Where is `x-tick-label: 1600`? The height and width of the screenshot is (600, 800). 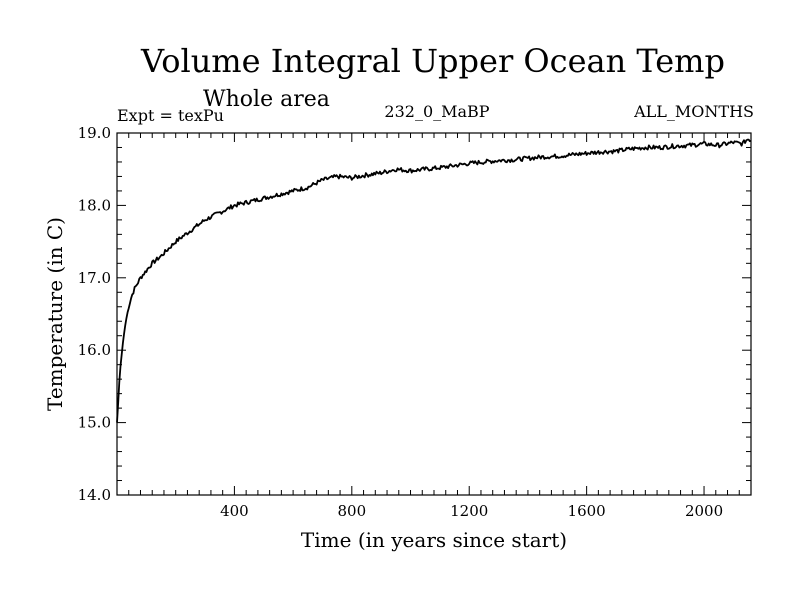 x-tick-label: 1600 is located at coordinates (587, 511).